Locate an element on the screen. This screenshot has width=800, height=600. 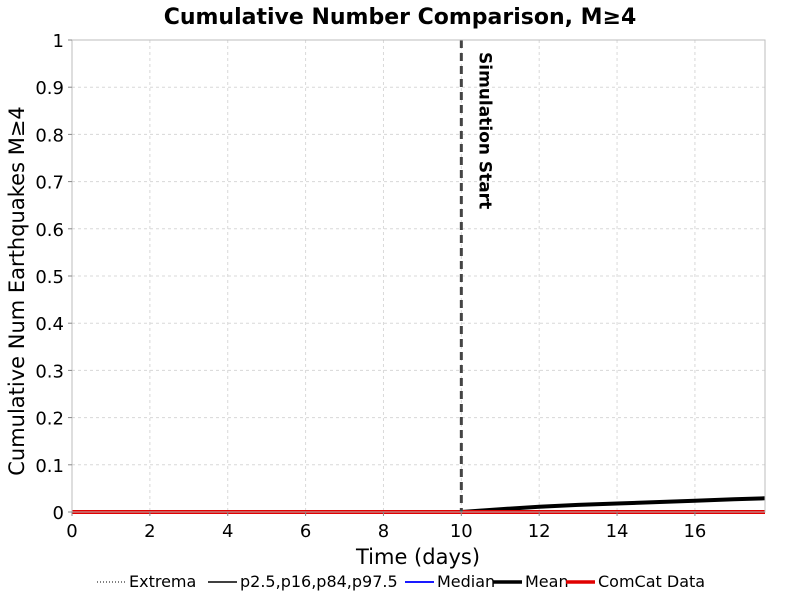
y-tick-label: 0.8 is located at coordinates (49, 135).